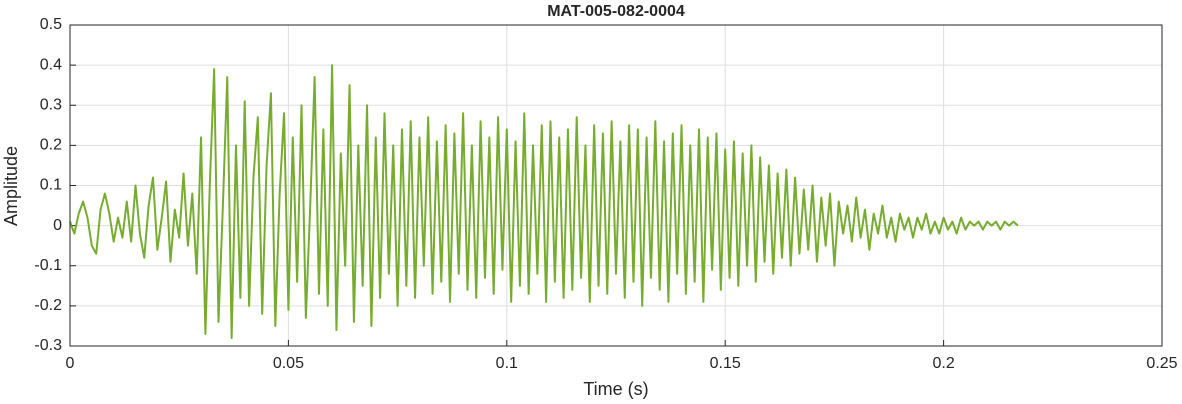  Describe the element at coordinates (51, 24) in the screenshot. I see `y-tick-label: 0.5` at that location.